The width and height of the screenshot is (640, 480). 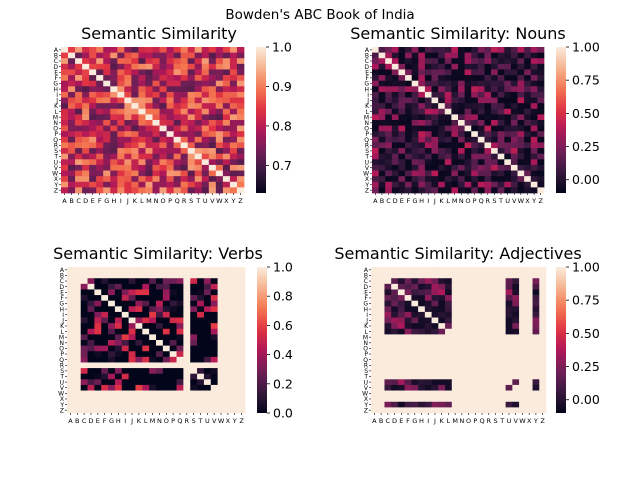 I want to click on panel-1-cell-S-N, so click(x=156, y=151).